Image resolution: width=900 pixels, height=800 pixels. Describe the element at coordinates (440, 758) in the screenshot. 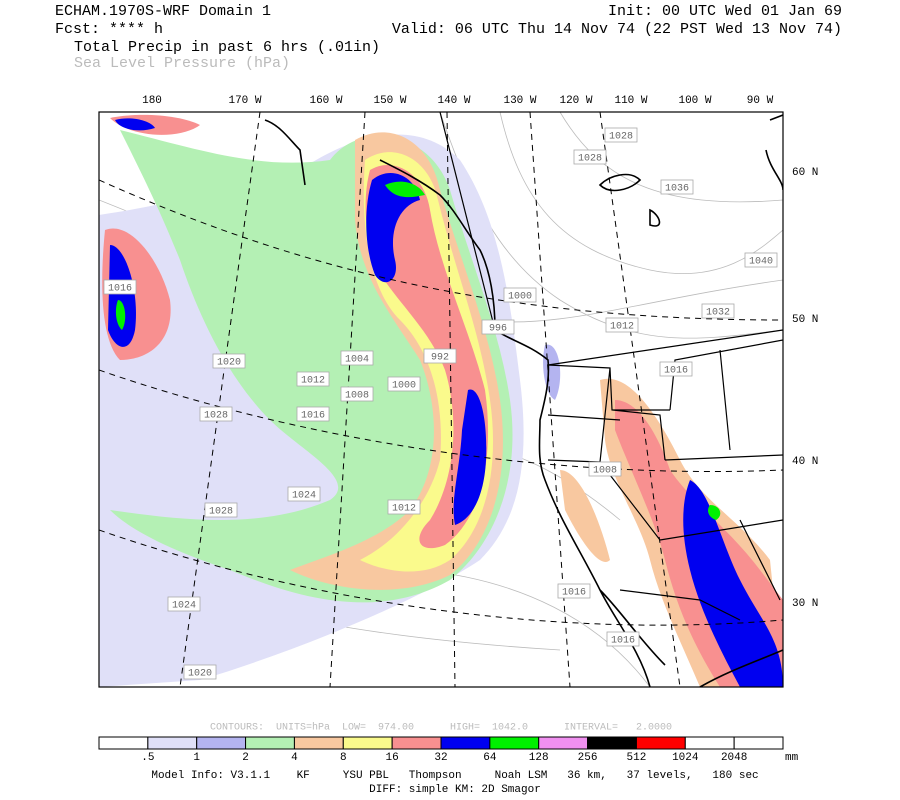

I see `colorbar-label: 32` at that location.